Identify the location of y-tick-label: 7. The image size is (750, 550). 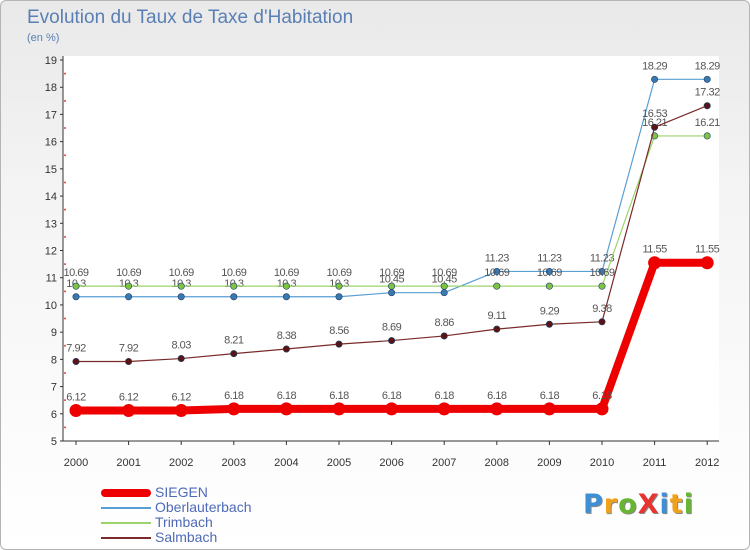
(54, 388).